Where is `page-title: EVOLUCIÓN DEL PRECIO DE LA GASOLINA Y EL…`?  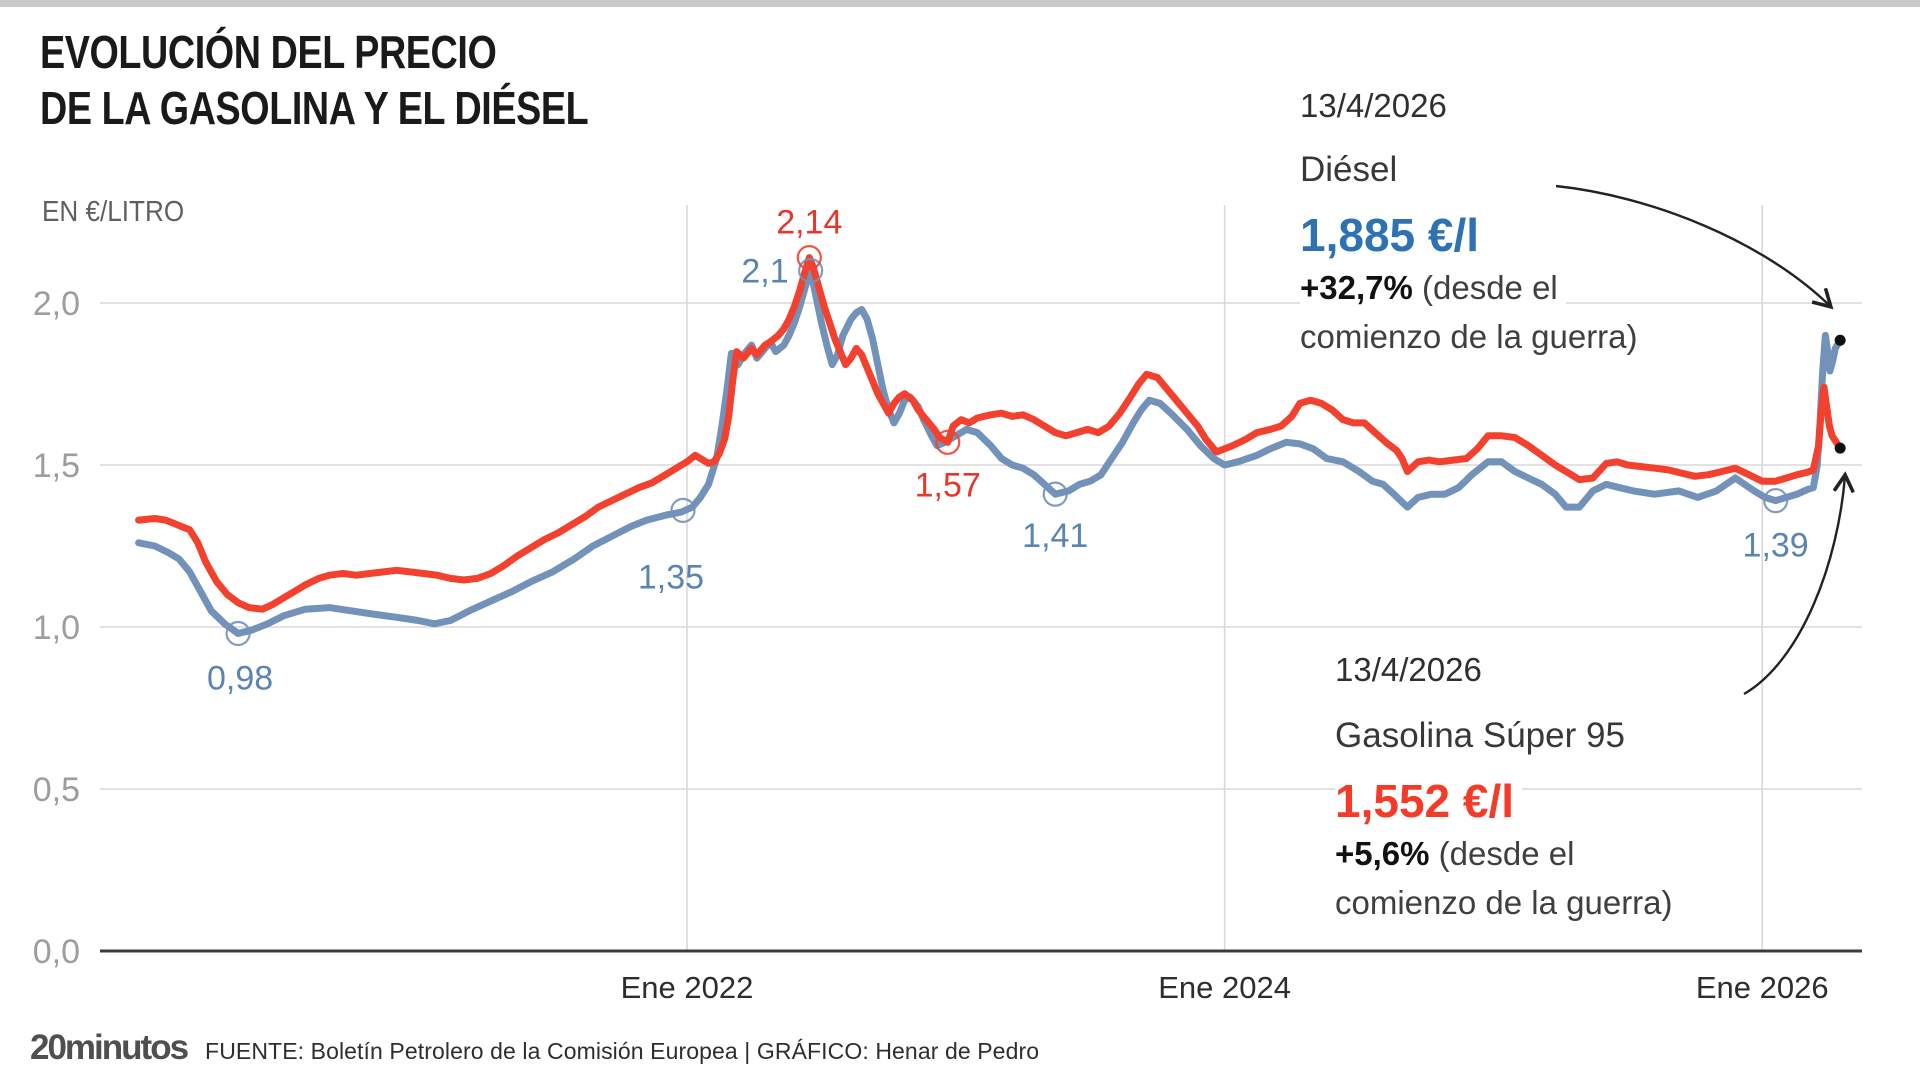
page-title: EVOLUCIÓN DEL PRECIO DE LA GASOLINA Y EL… is located at coordinates (314, 80).